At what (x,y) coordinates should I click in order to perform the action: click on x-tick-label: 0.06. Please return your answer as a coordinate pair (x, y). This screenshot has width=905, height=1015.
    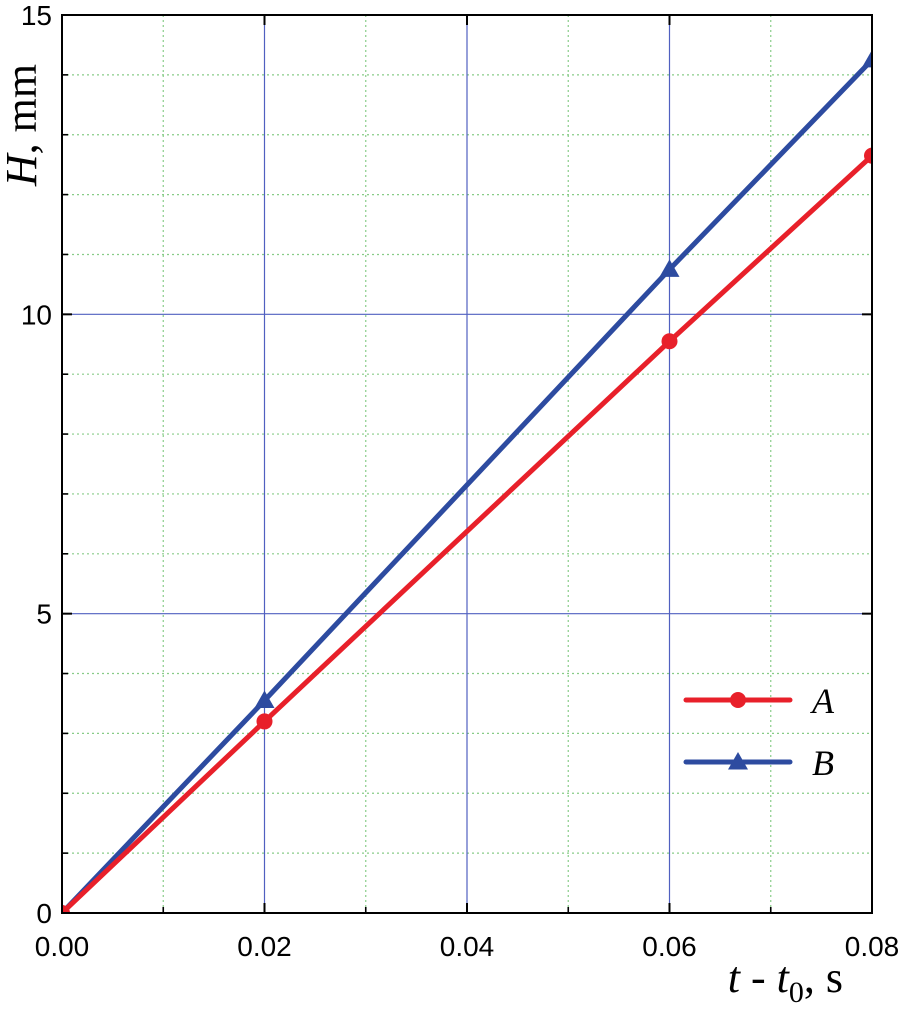
    Looking at the image, I should click on (669, 946).